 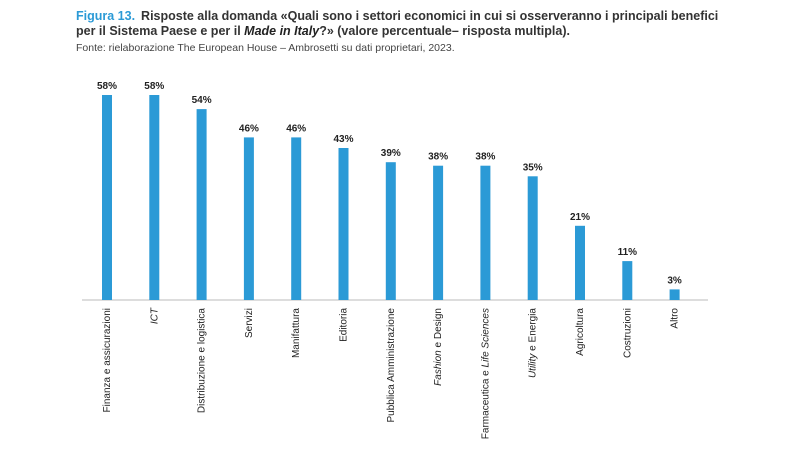 I want to click on category-label-10: Agricoltura, so click(x=580, y=332).